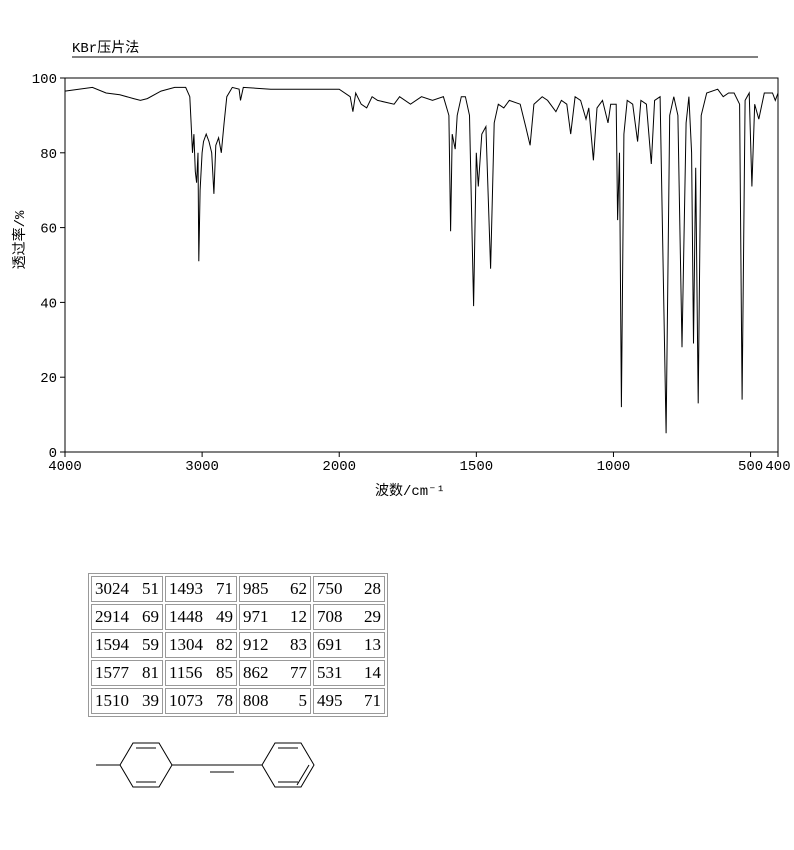 Image resolution: width=794 pixels, height=850 pixels. Describe the element at coordinates (349, 589) in the screenshot. I see `peak-cell: 750 28` at that location.